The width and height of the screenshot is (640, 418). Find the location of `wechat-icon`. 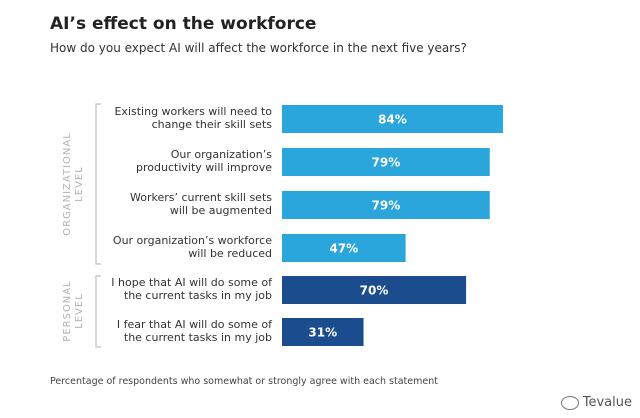

wechat-icon is located at coordinates (569, 402).